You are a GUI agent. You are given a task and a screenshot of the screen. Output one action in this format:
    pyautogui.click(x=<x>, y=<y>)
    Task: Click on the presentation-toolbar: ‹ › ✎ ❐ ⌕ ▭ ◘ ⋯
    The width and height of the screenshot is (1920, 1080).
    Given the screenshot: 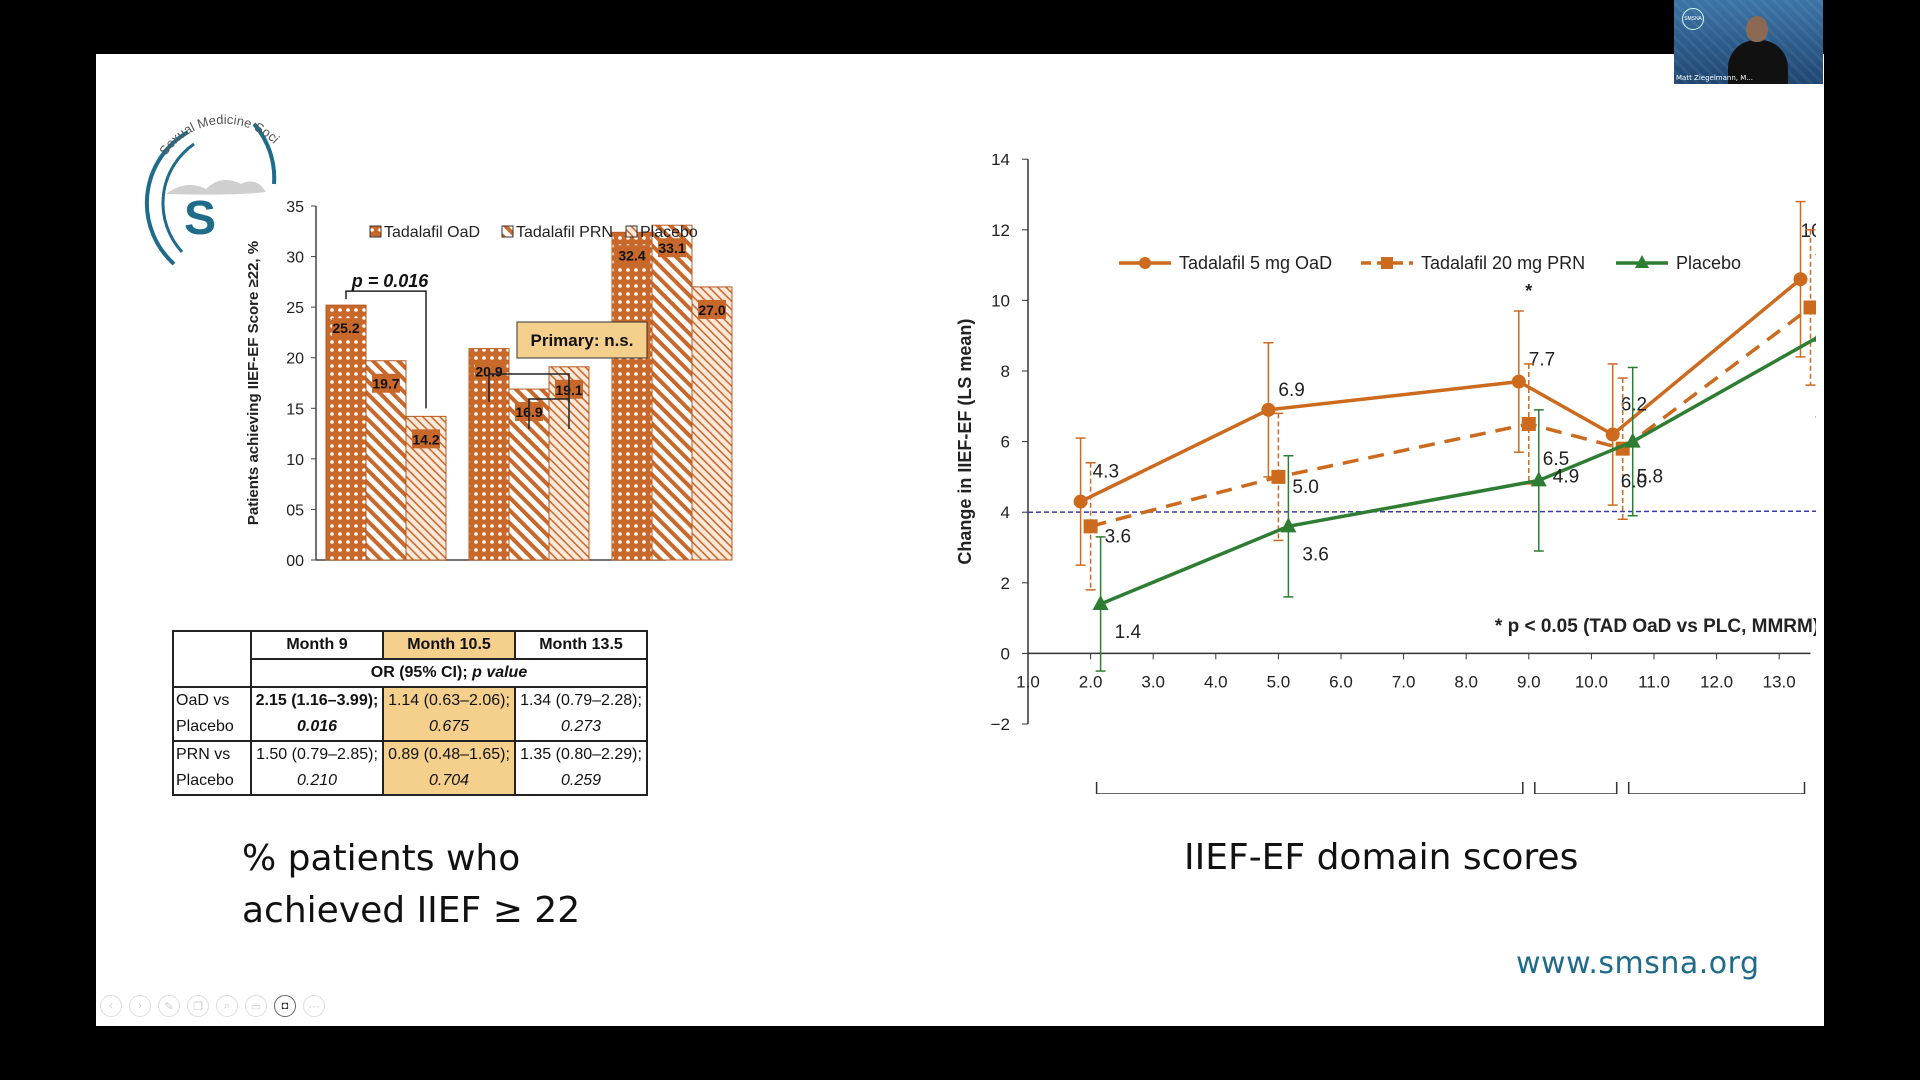 What is the action you would take?
    pyautogui.click(x=212, y=1006)
    